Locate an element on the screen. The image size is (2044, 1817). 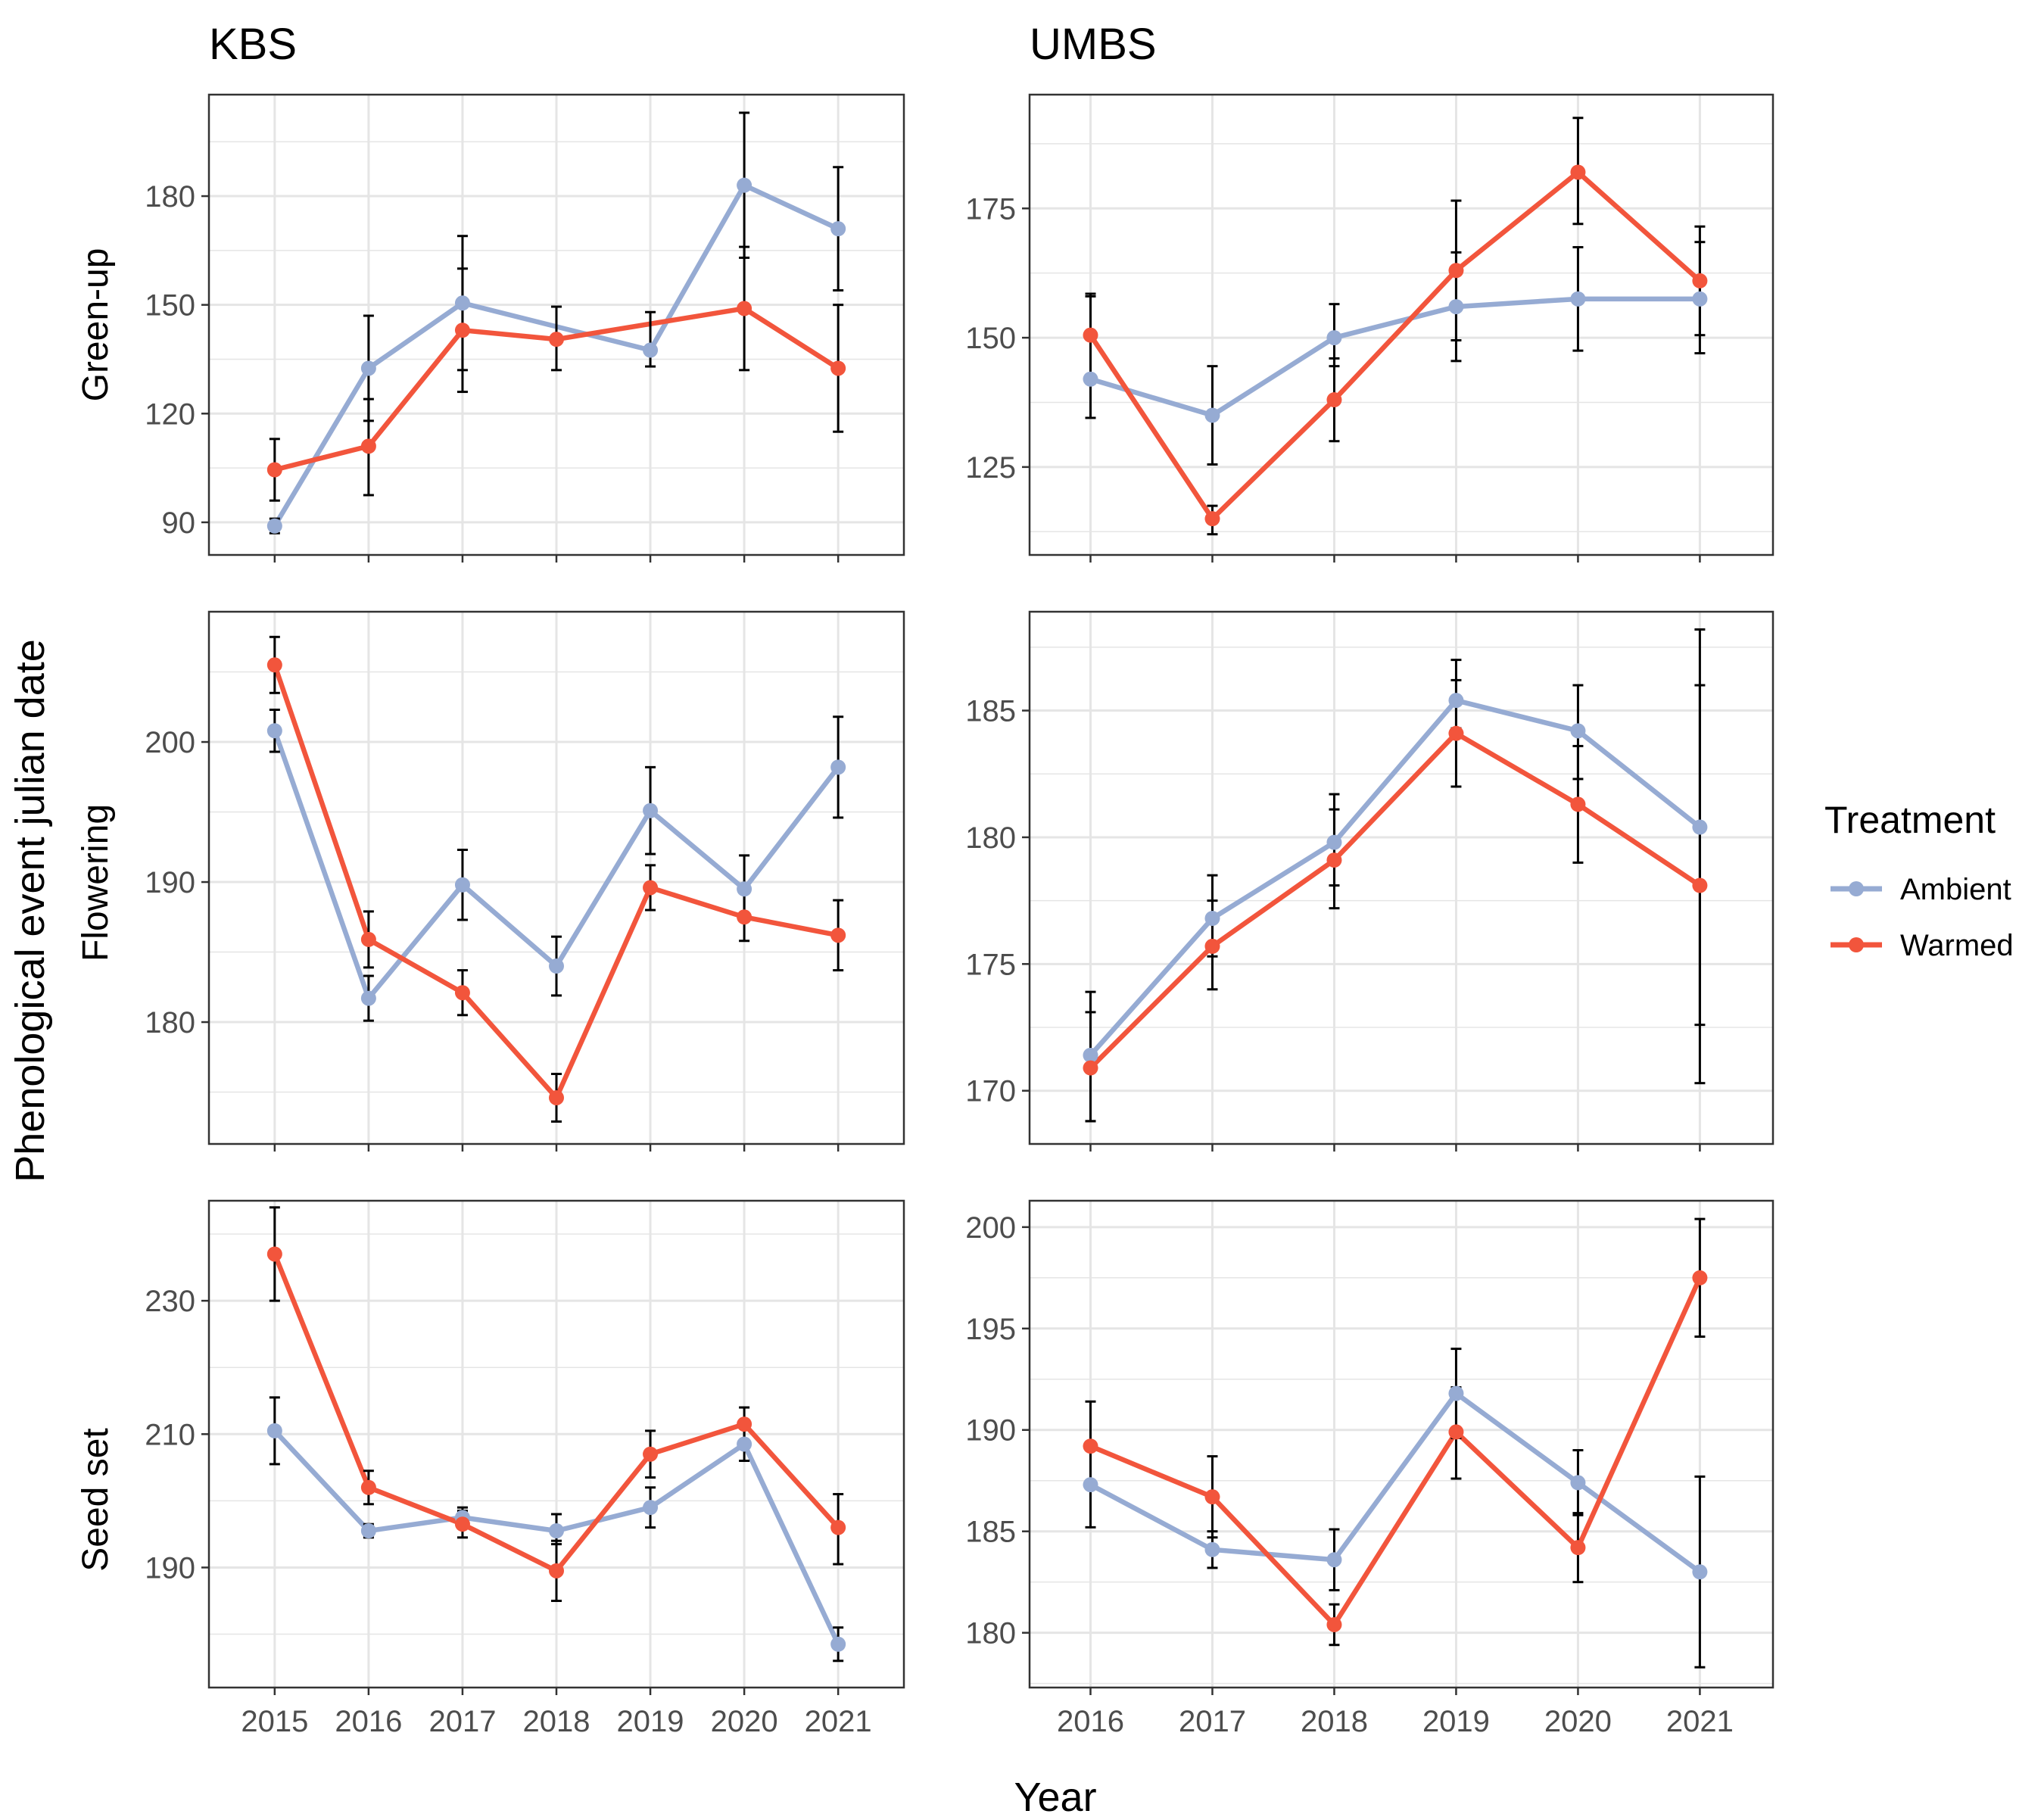
panel-umbs-seed-set: 180 185 190 195 200 2016 2017 2018 2019 2020 2021 is located at coordinates (1369, 1468).